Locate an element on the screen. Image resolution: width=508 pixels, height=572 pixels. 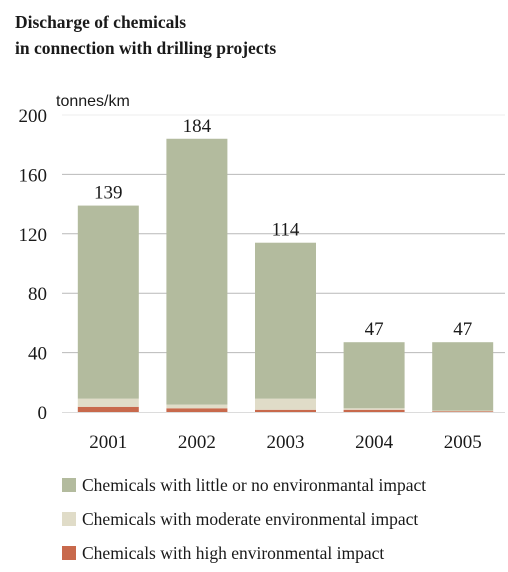
x-axis-labels: 2001 2002 2003 2004 2005 is located at coordinates (285, 442).